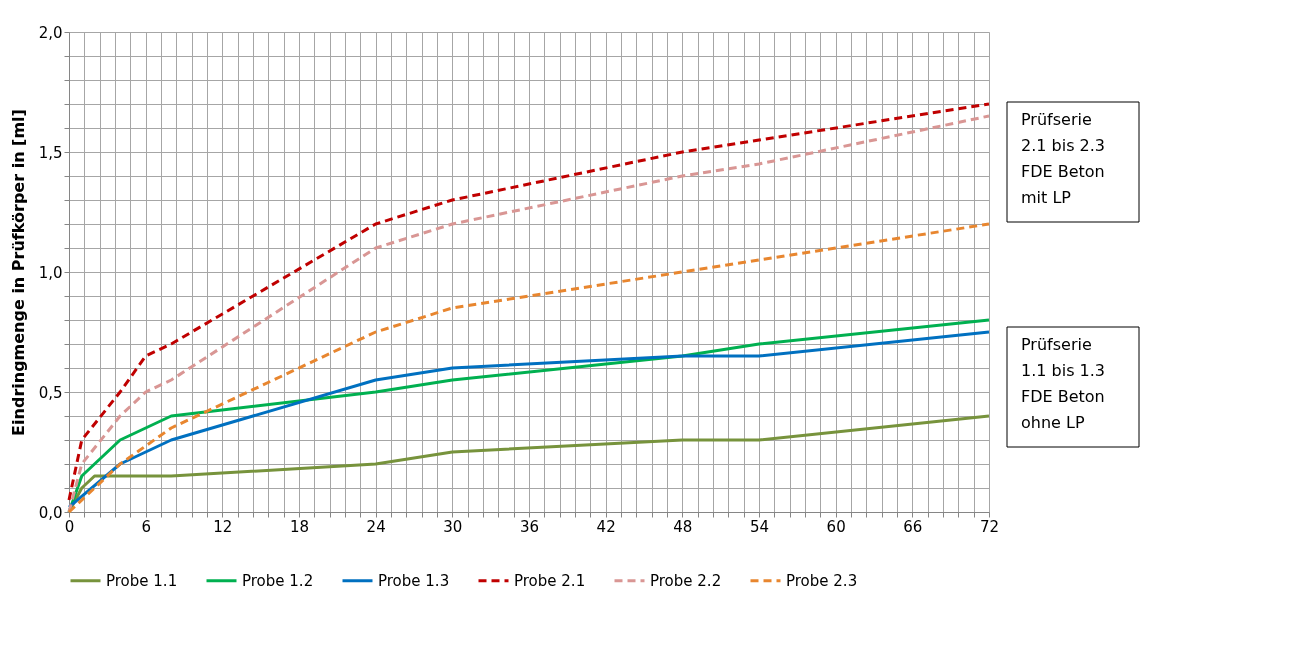  What do you see at coordinates (913, 526) in the screenshot?
I see `x-tick-label: 66` at bounding box center [913, 526].